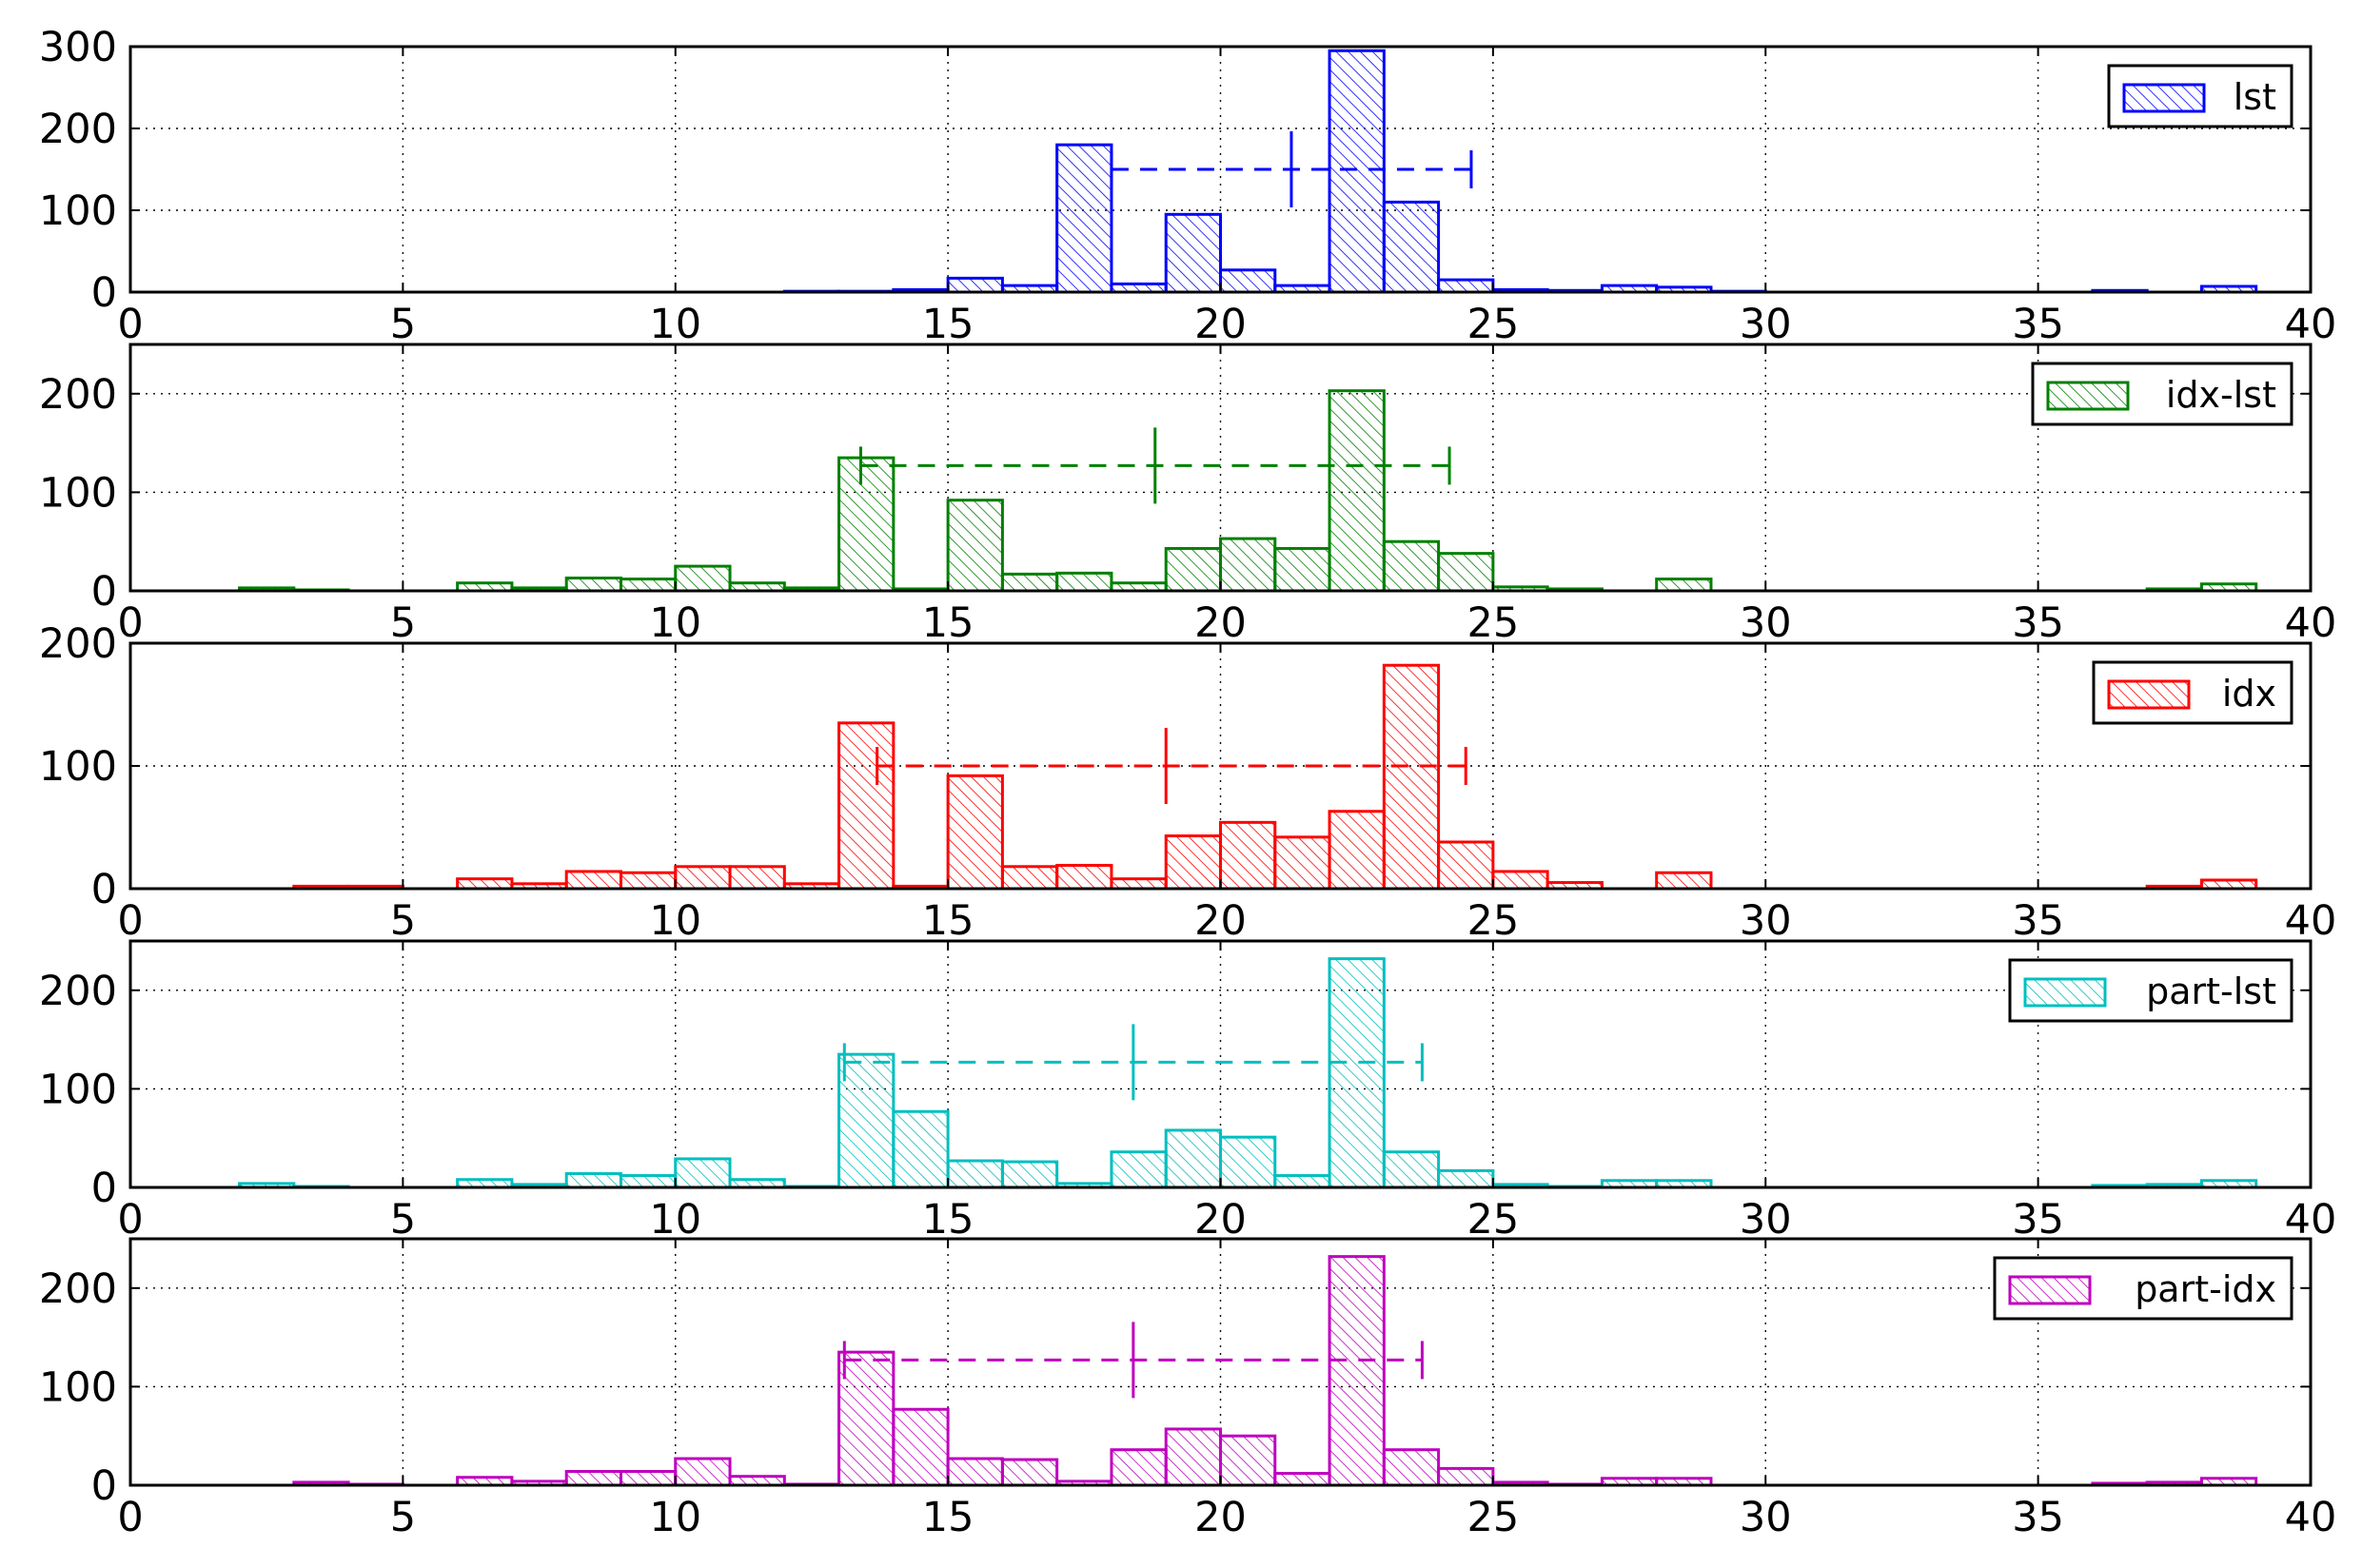  Describe the element at coordinates (2192, 692) in the screenshot. I see `legend: idx` at that location.